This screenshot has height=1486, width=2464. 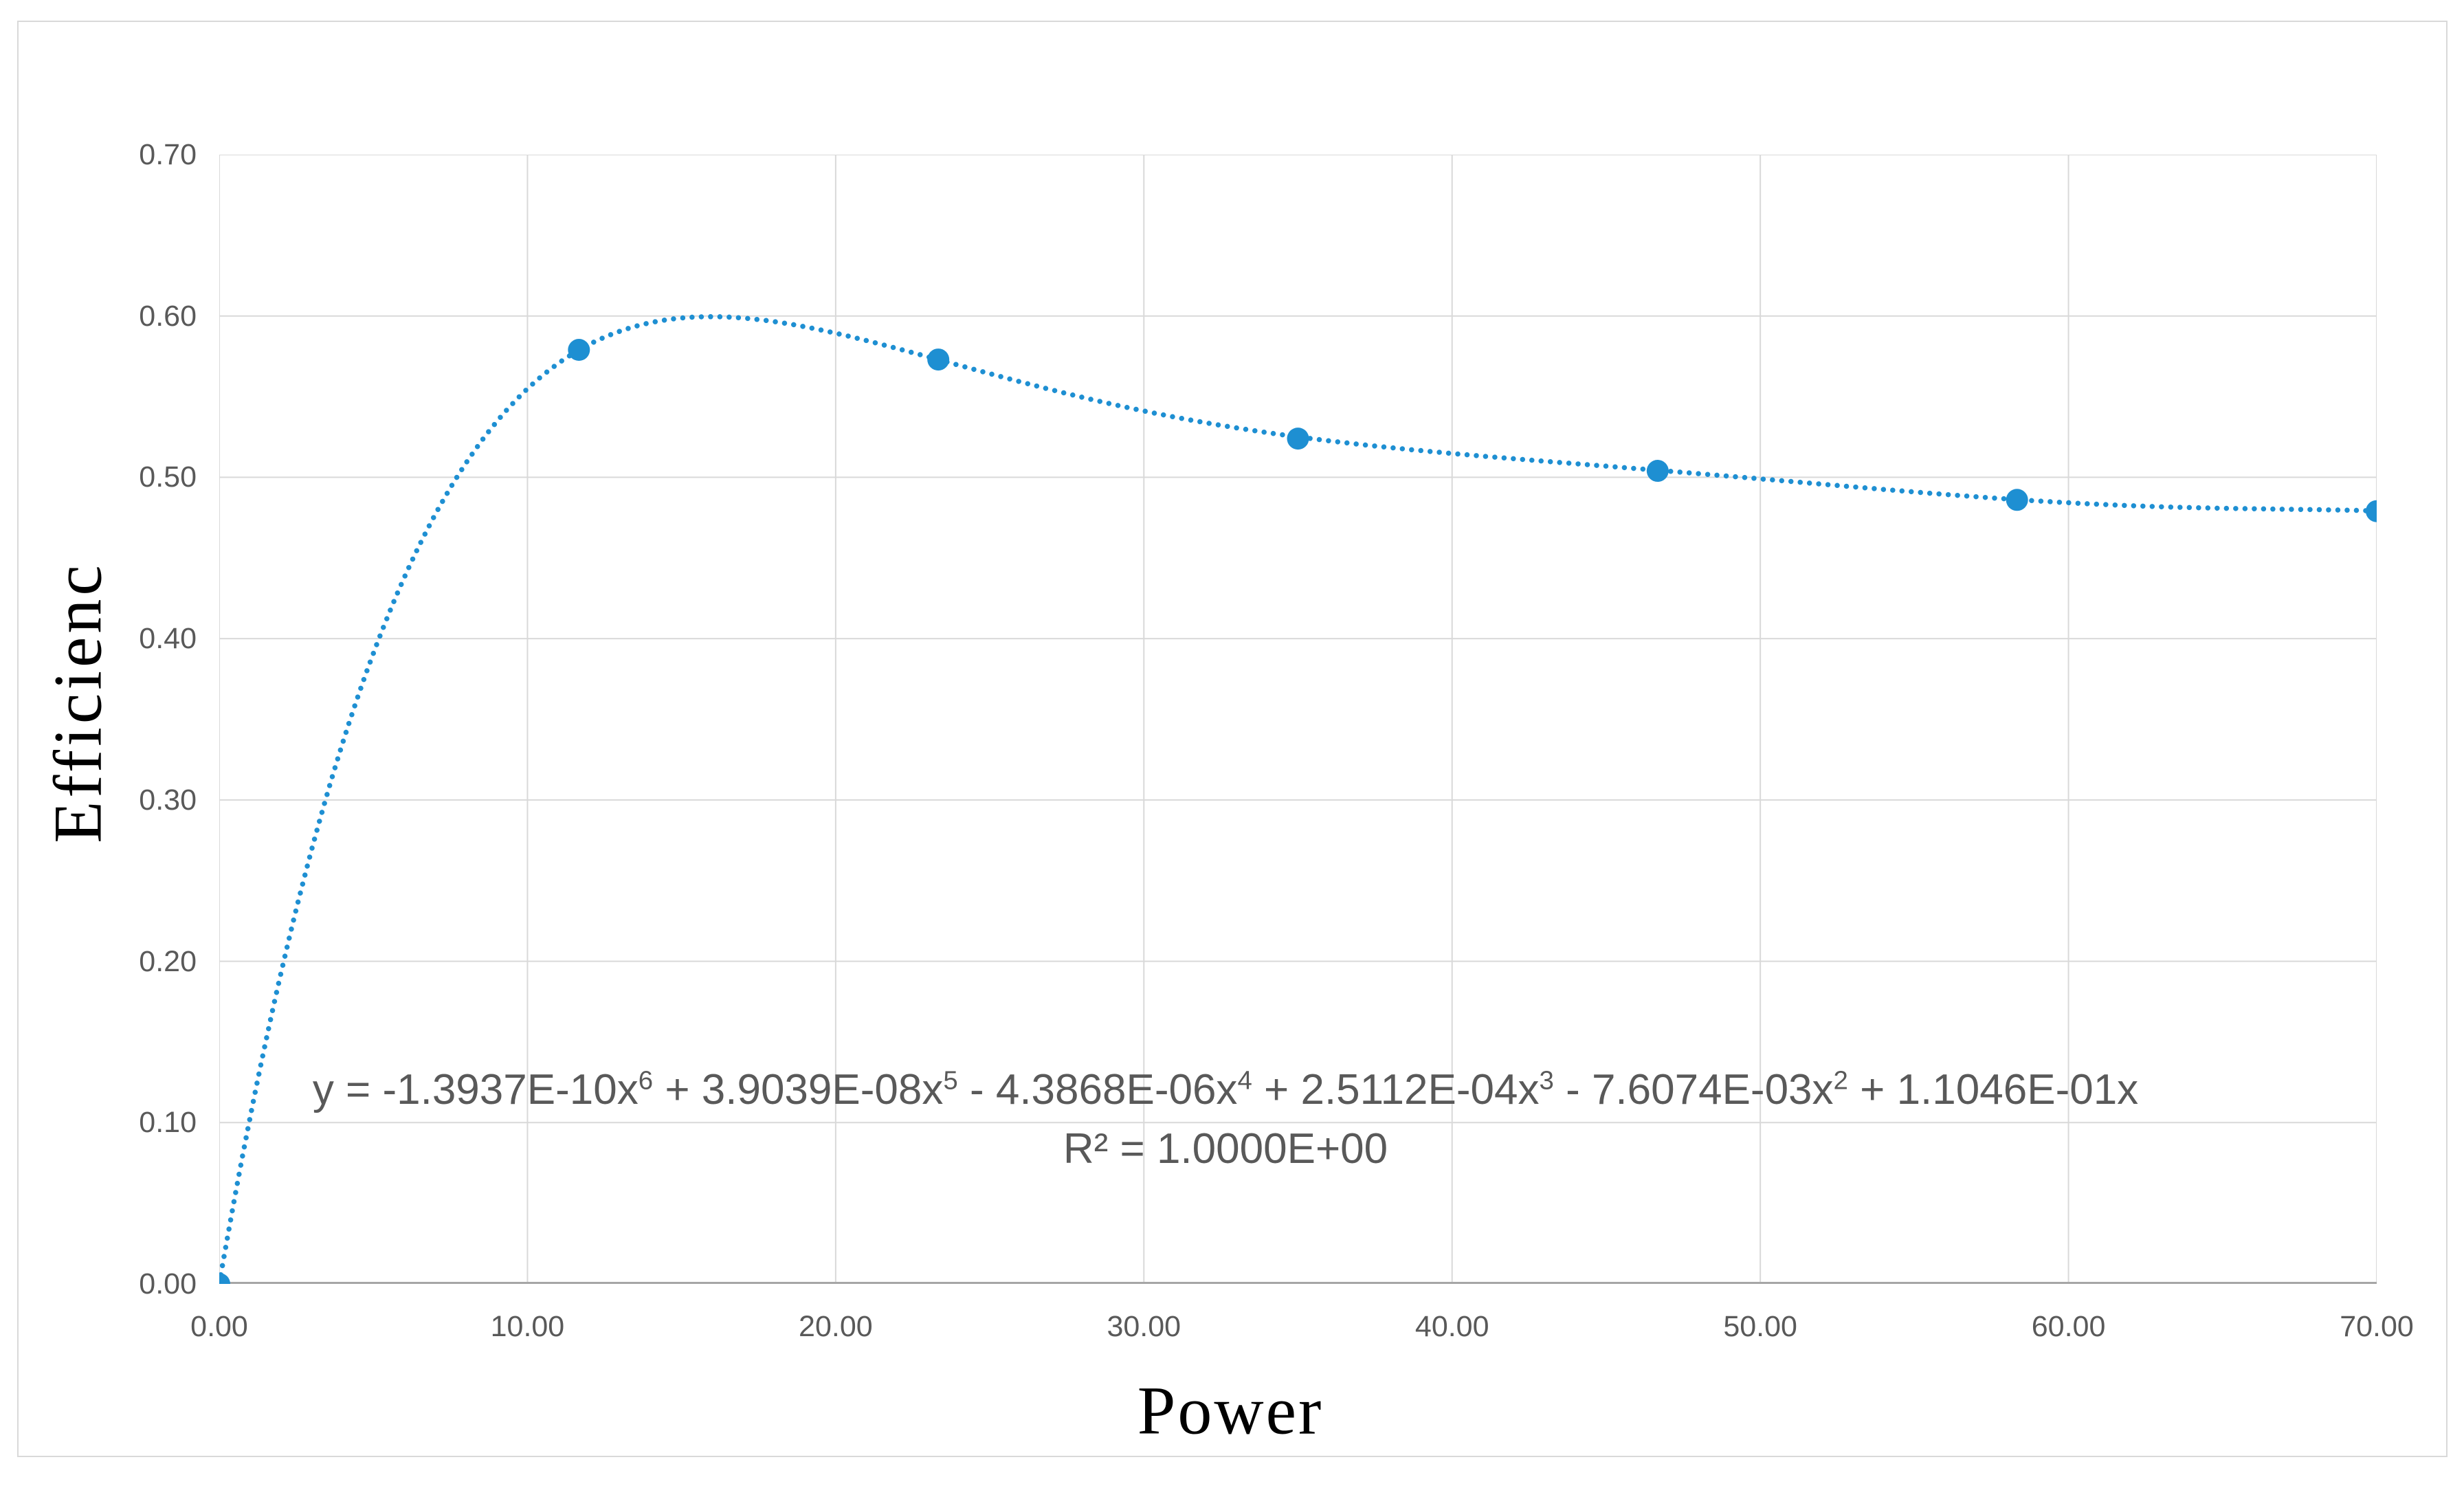 What do you see at coordinates (168, 1284) in the screenshot?
I see `y-tick-label: 0.00` at bounding box center [168, 1284].